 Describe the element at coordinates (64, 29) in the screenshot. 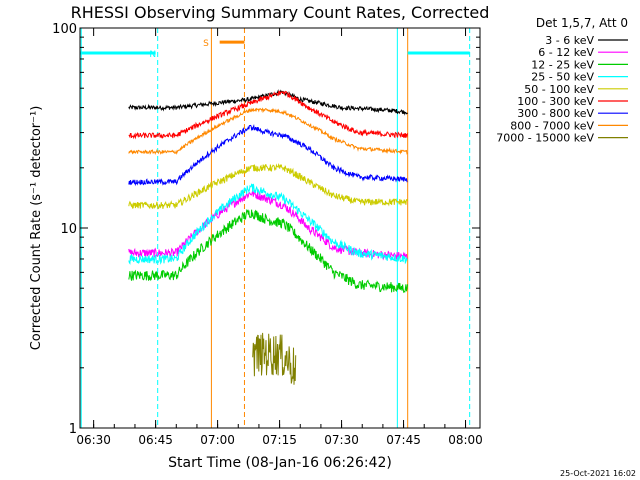

I see `y-tick-label: 100` at that location.